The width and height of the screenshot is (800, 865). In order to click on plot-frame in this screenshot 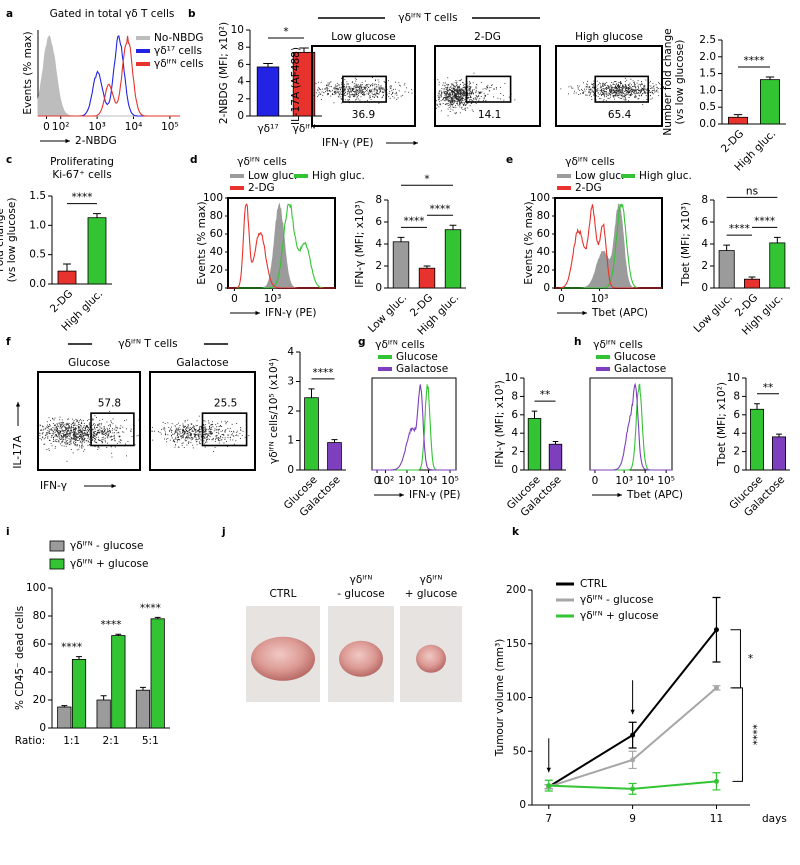, I will do `click(609, 86)`.